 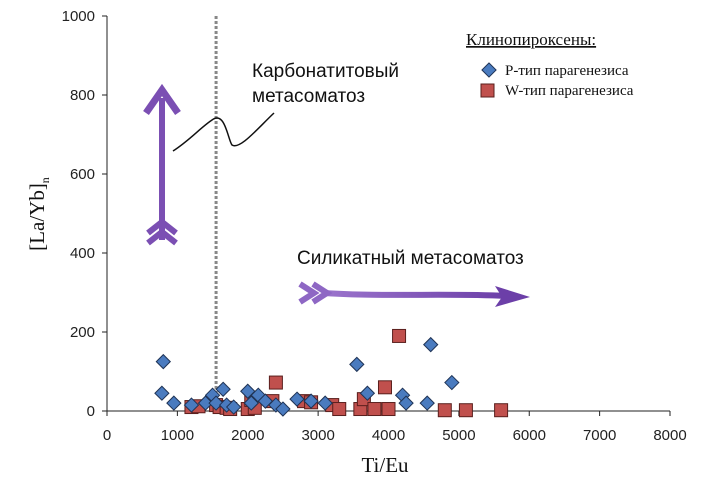 I want to click on carbonatite-label-line2: метасоматоз, so click(x=308, y=96).